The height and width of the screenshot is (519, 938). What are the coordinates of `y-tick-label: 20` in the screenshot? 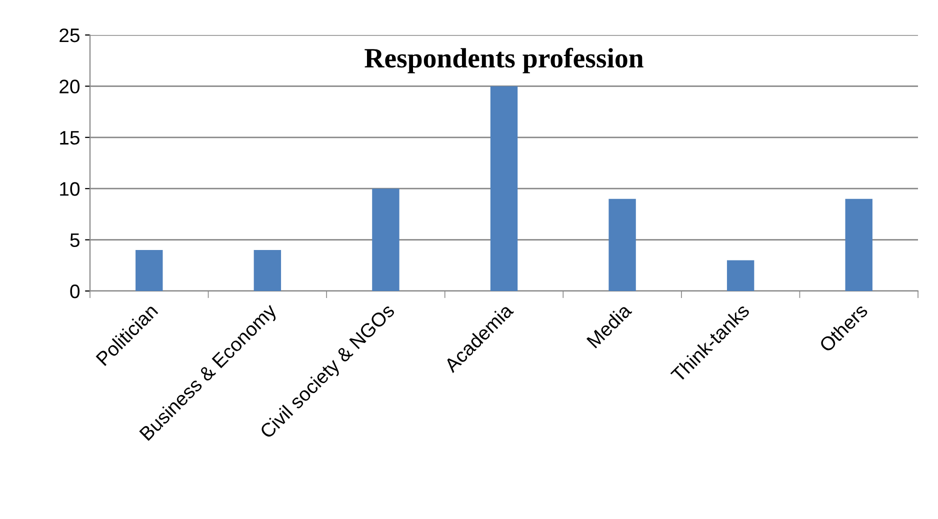 It's located at (70, 87).